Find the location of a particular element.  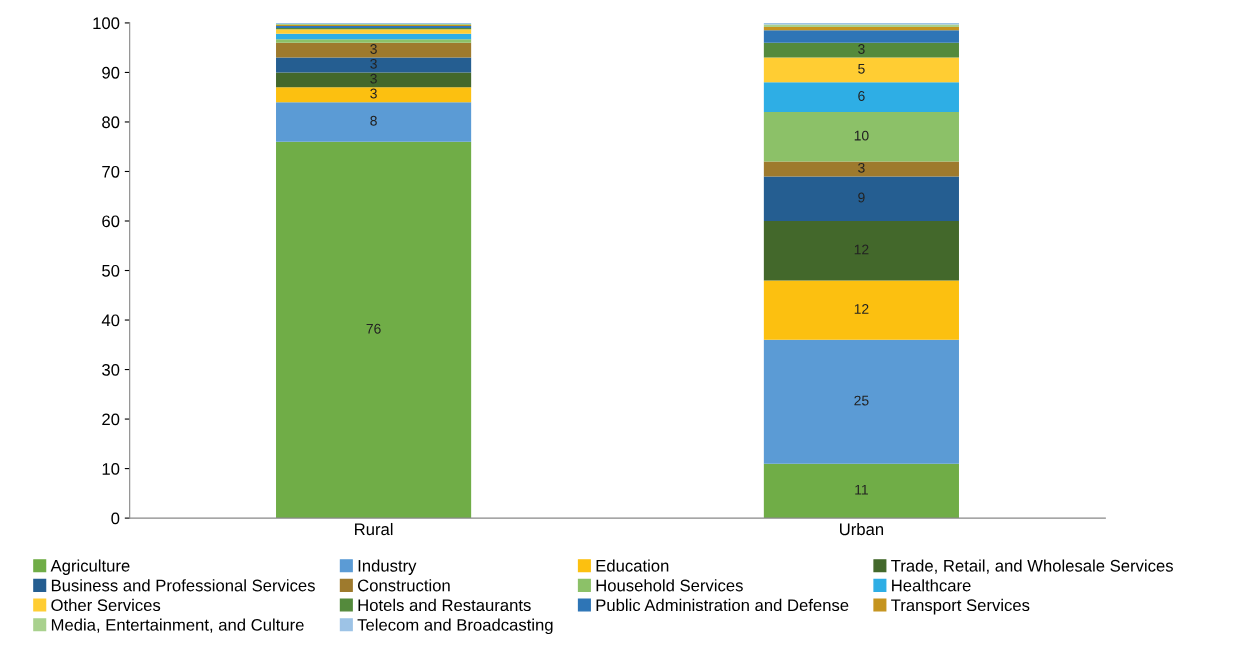

data-label: 6 is located at coordinates (861, 96).